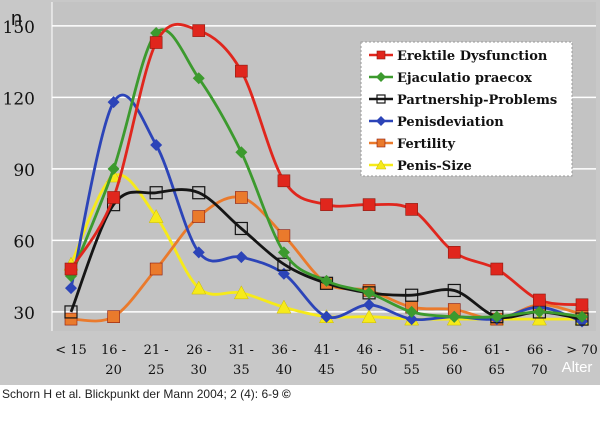 The width and height of the screenshot is (600, 444). What do you see at coordinates (24, 171) in the screenshot?
I see `y-tick-label: 90` at bounding box center [24, 171].